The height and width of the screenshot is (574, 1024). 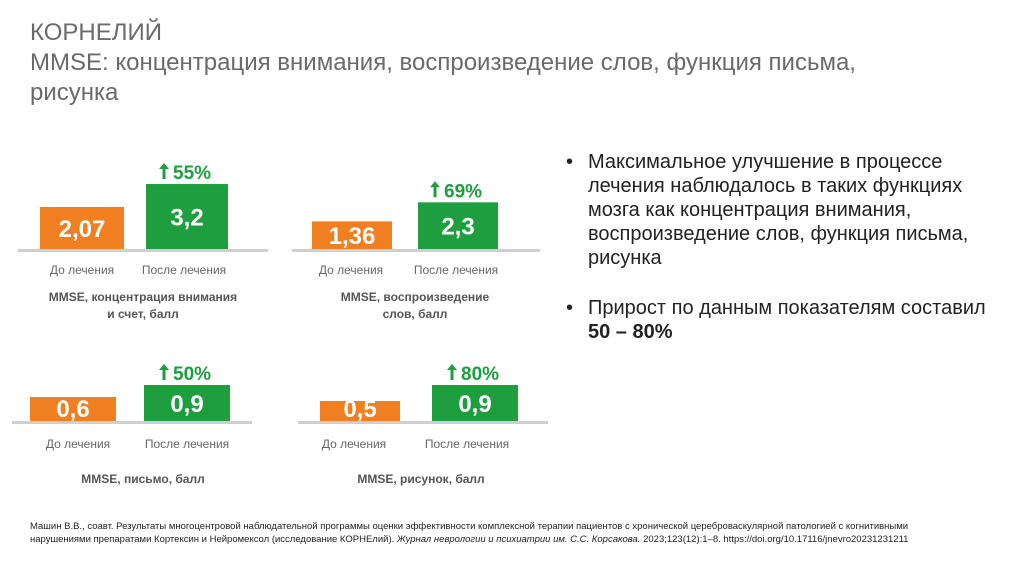 What do you see at coordinates (415, 297) in the screenshot?
I see `caption-line-1: MMSE, воспроизведение` at bounding box center [415, 297].